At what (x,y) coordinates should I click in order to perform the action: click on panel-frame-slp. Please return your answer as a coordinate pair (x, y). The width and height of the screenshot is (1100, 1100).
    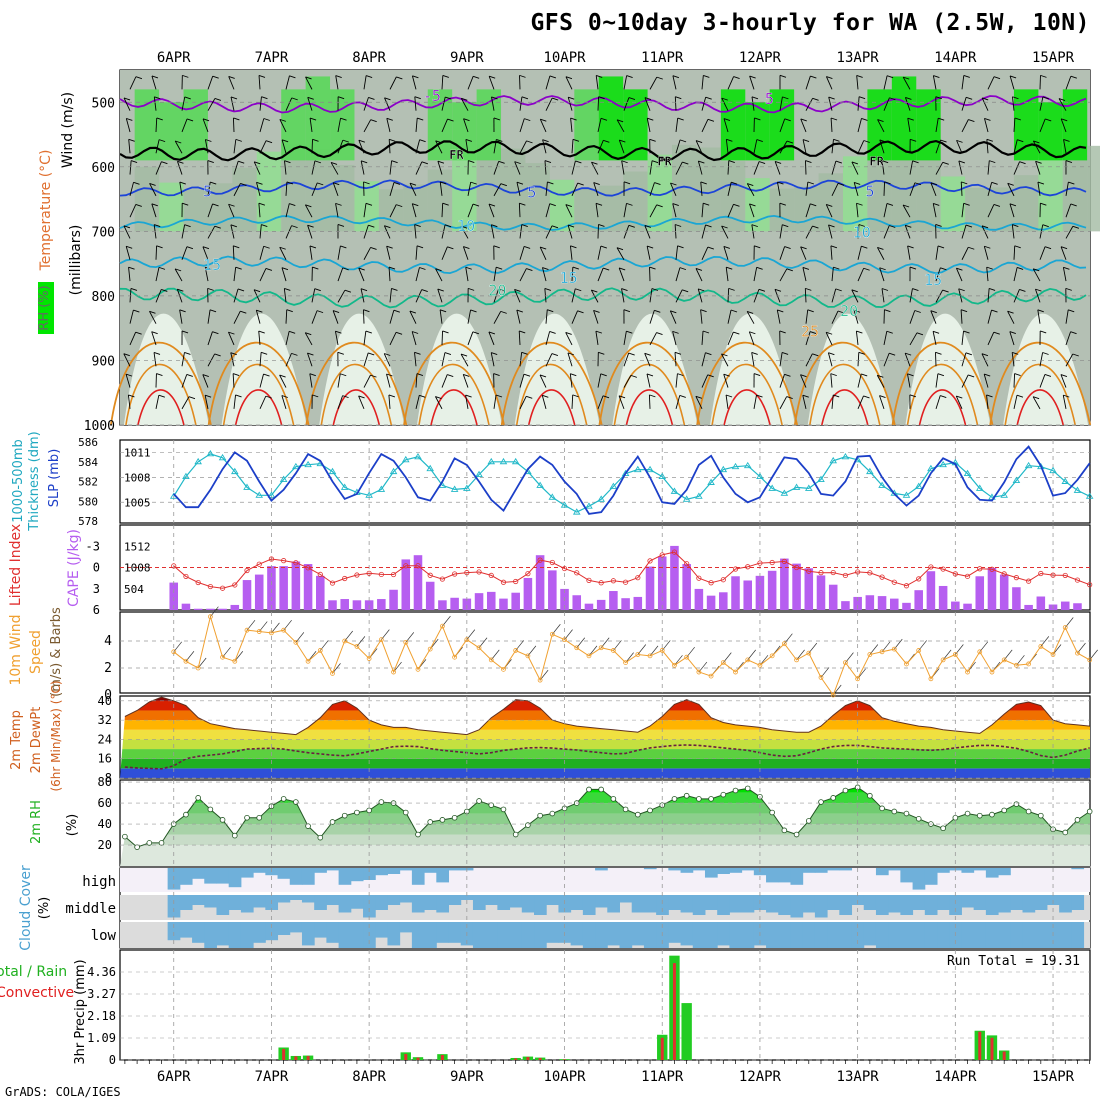
    Looking at the image, I should click on (605, 481).